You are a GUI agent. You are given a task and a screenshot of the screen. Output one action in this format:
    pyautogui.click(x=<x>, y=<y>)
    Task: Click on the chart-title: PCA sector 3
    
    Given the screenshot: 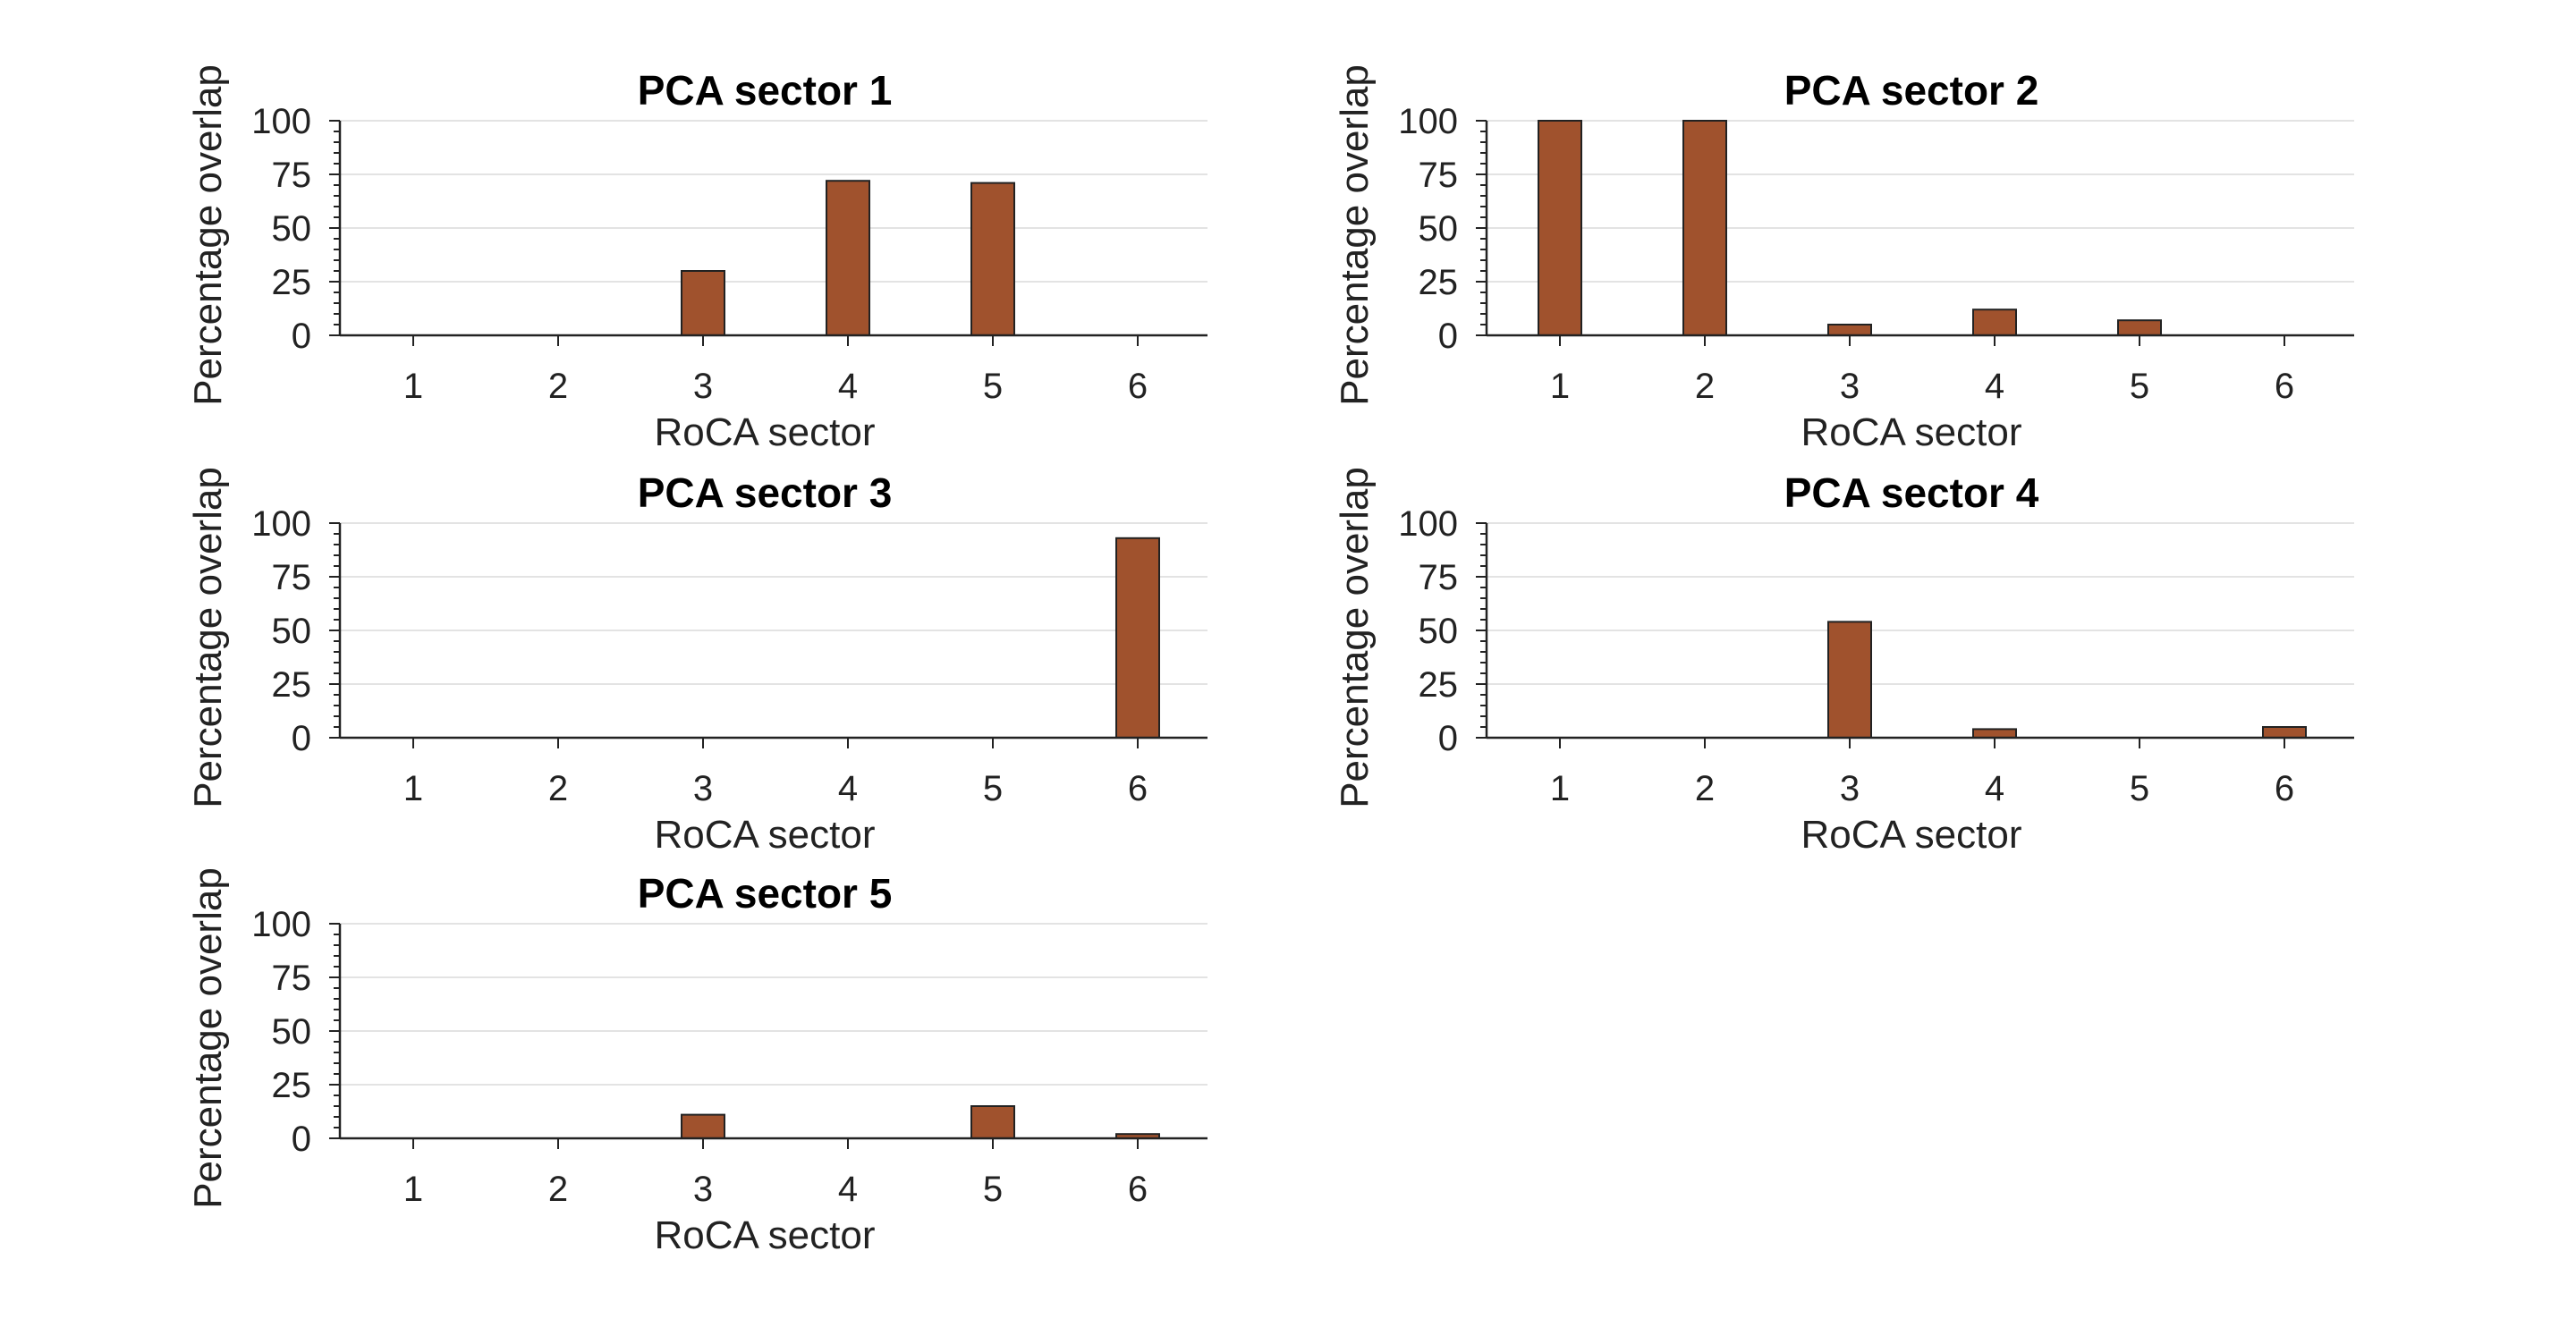 What is the action you would take?
    pyautogui.click(x=765, y=492)
    